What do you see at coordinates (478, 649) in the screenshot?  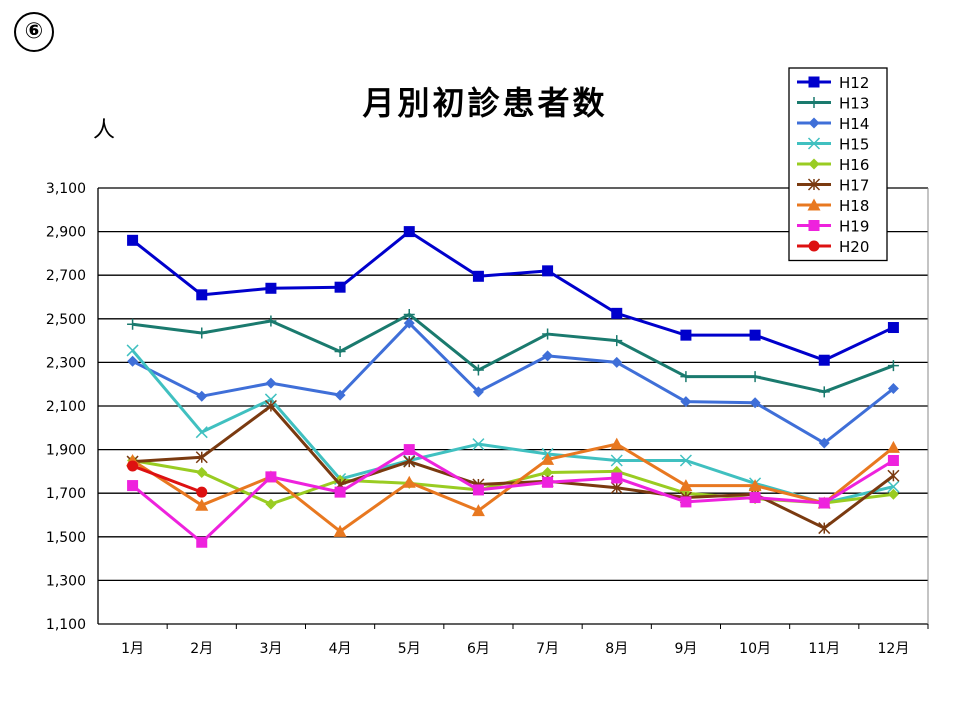 I see `x-tick-label: 6月` at bounding box center [478, 649].